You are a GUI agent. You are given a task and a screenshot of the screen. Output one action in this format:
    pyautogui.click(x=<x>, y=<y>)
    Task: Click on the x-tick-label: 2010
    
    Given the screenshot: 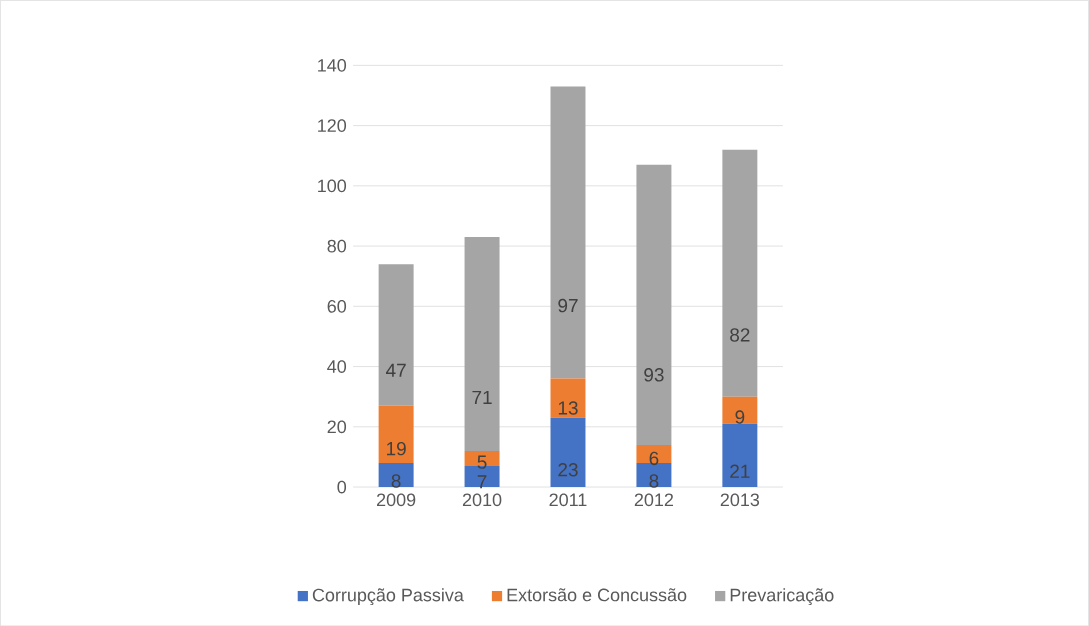 What is the action you would take?
    pyautogui.click(x=482, y=500)
    